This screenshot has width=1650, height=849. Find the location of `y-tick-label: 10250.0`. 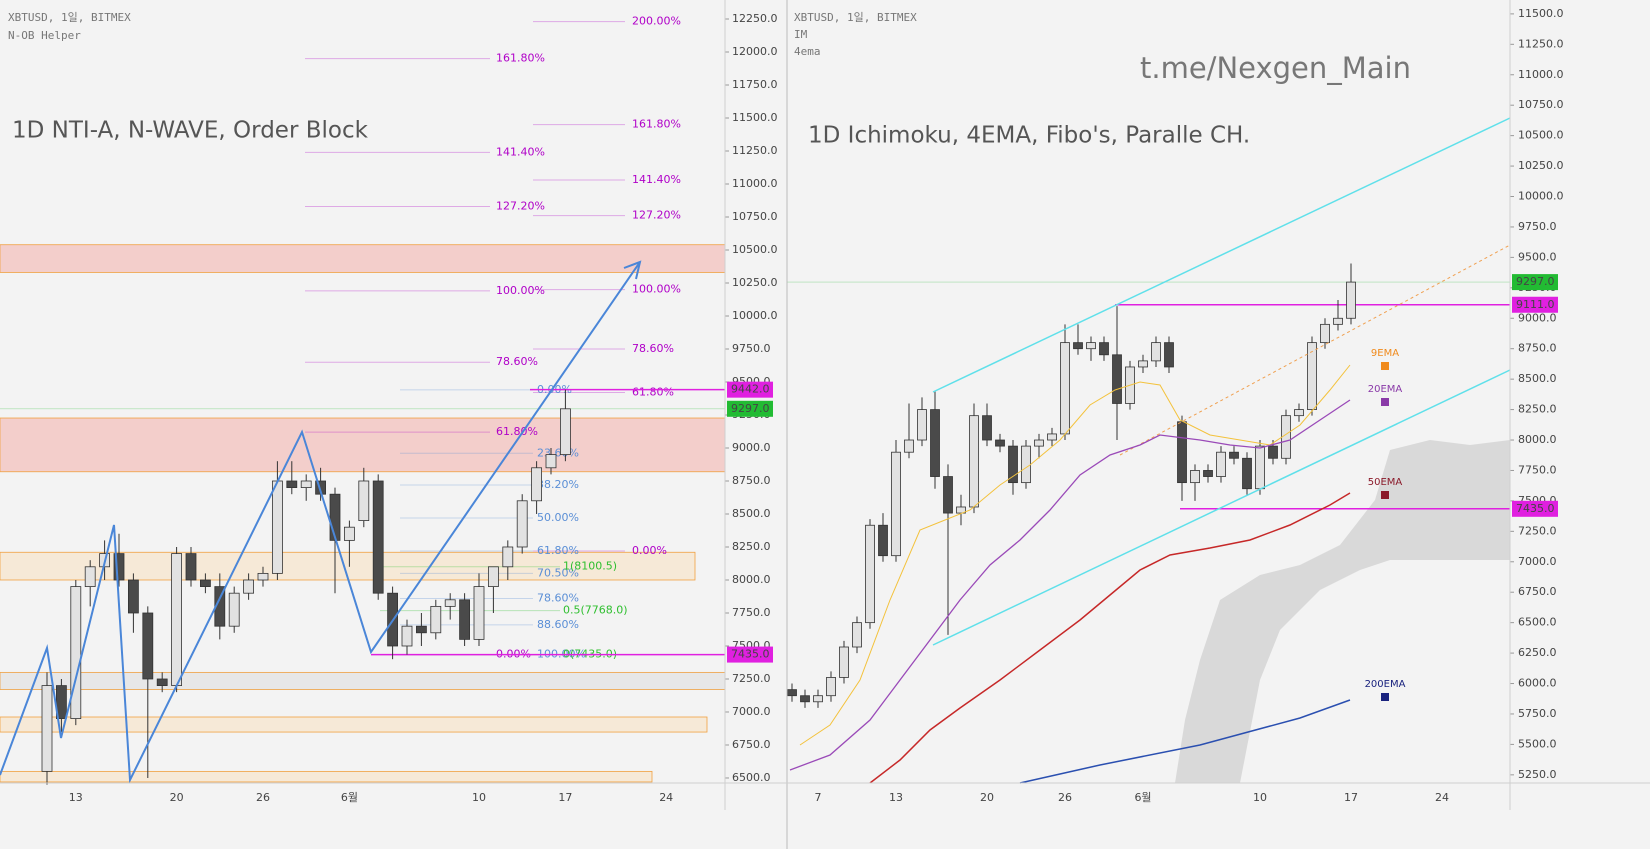

y-tick-label: 10250.0 is located at coordinates (1541, 165).